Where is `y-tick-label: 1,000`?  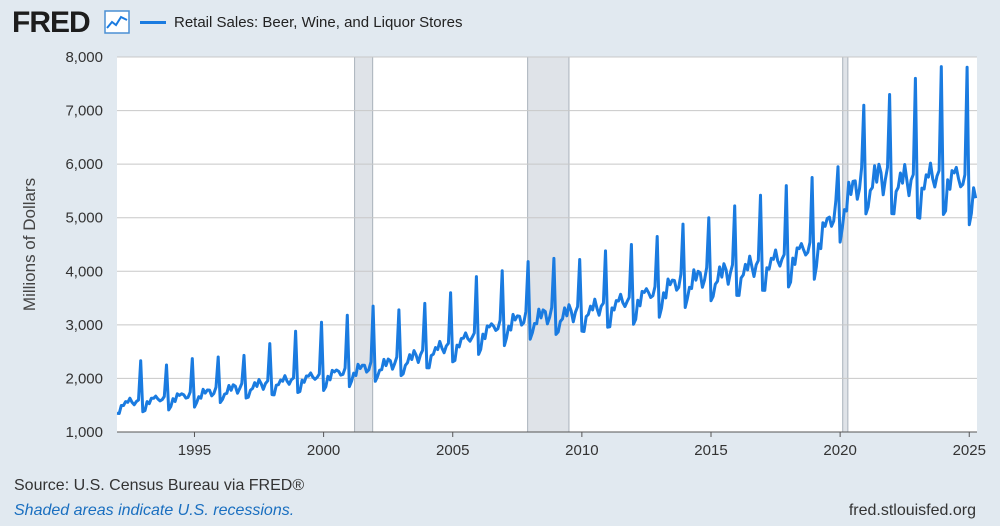 y-tick-label: 1,000 is located at coordinates (84, 432).